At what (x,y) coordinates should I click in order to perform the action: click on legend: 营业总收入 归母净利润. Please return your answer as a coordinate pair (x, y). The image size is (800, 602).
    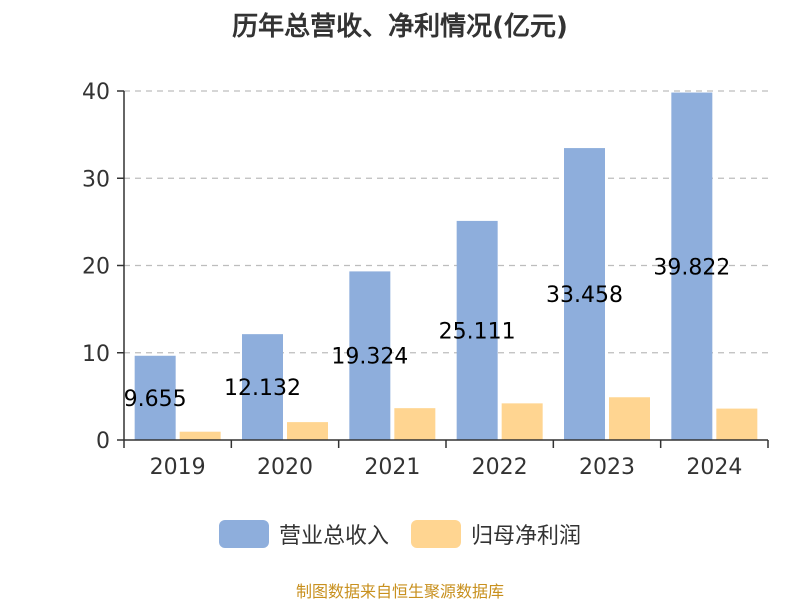
    Looking at the image, I should click on (400, 534).